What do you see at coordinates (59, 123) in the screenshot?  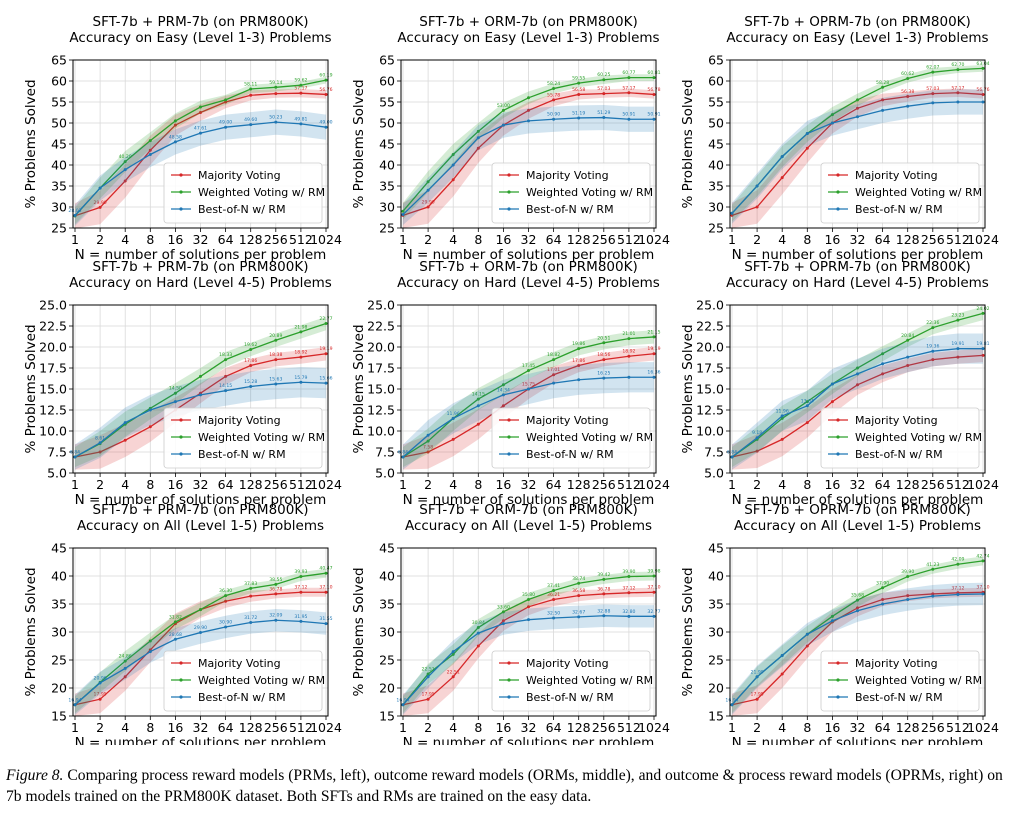 I see `y-tick-label: 50` at bounding box center [59, 123].